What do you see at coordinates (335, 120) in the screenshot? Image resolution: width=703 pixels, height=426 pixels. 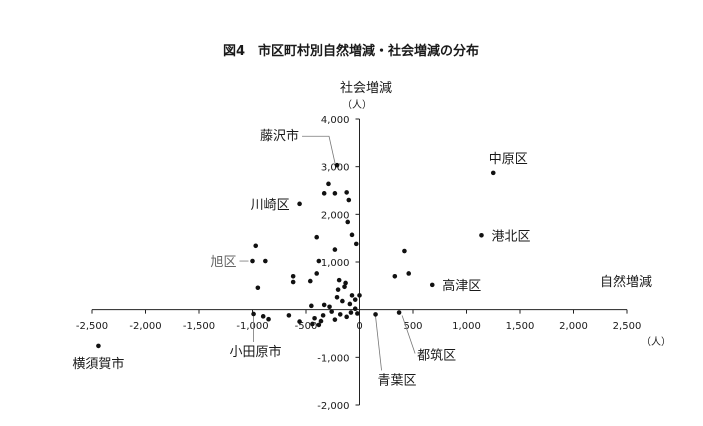 I see `y-tick-label-5: 4,000` at bounding box center [335, 120].